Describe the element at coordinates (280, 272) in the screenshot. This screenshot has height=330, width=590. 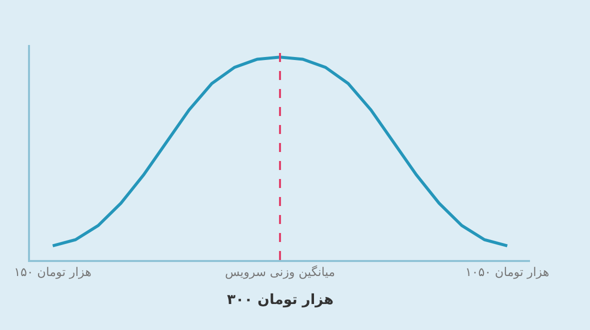
I see `x-tick-label: میانگین وزنی سرویس` at that location.